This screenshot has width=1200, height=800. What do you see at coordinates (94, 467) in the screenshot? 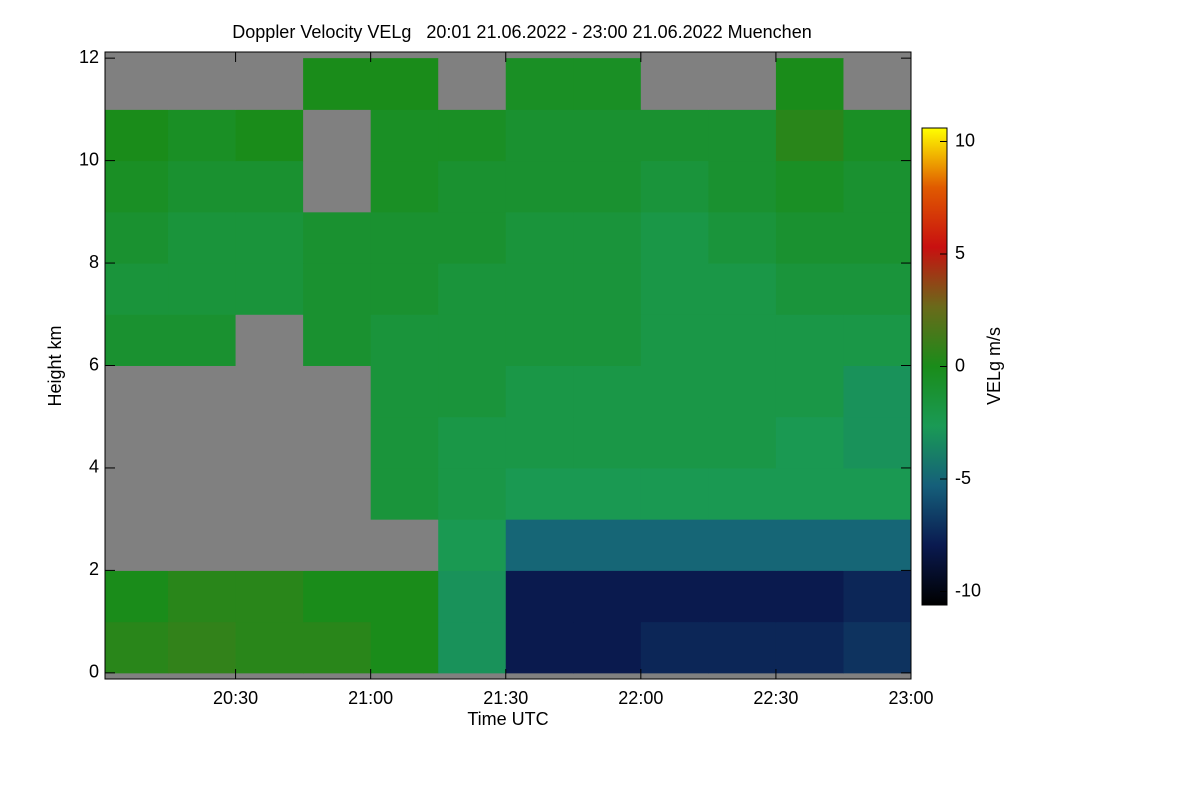
I see `y-tick-label: 4` at bounding box center [94, 467].